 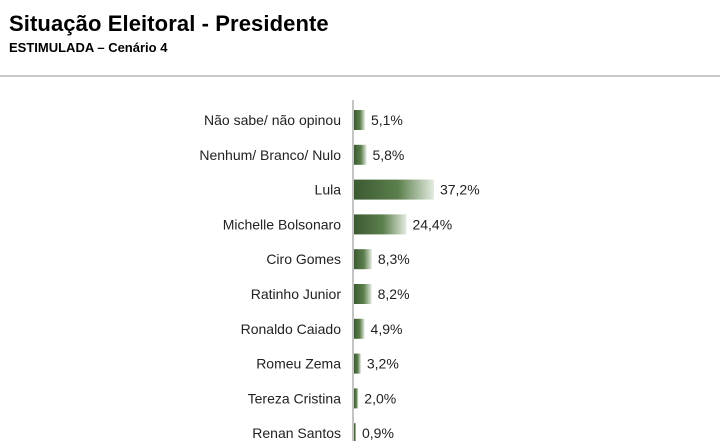 What do you see at coordinates (383, 364) in the screenshot?
I see `data-label: 3,2%` at bounding box center [383, 364].